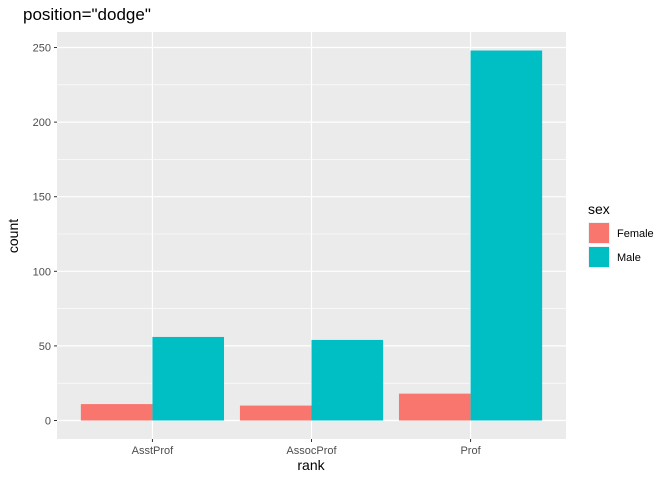  I want to click on legend-title: sex, so click(599, 209).